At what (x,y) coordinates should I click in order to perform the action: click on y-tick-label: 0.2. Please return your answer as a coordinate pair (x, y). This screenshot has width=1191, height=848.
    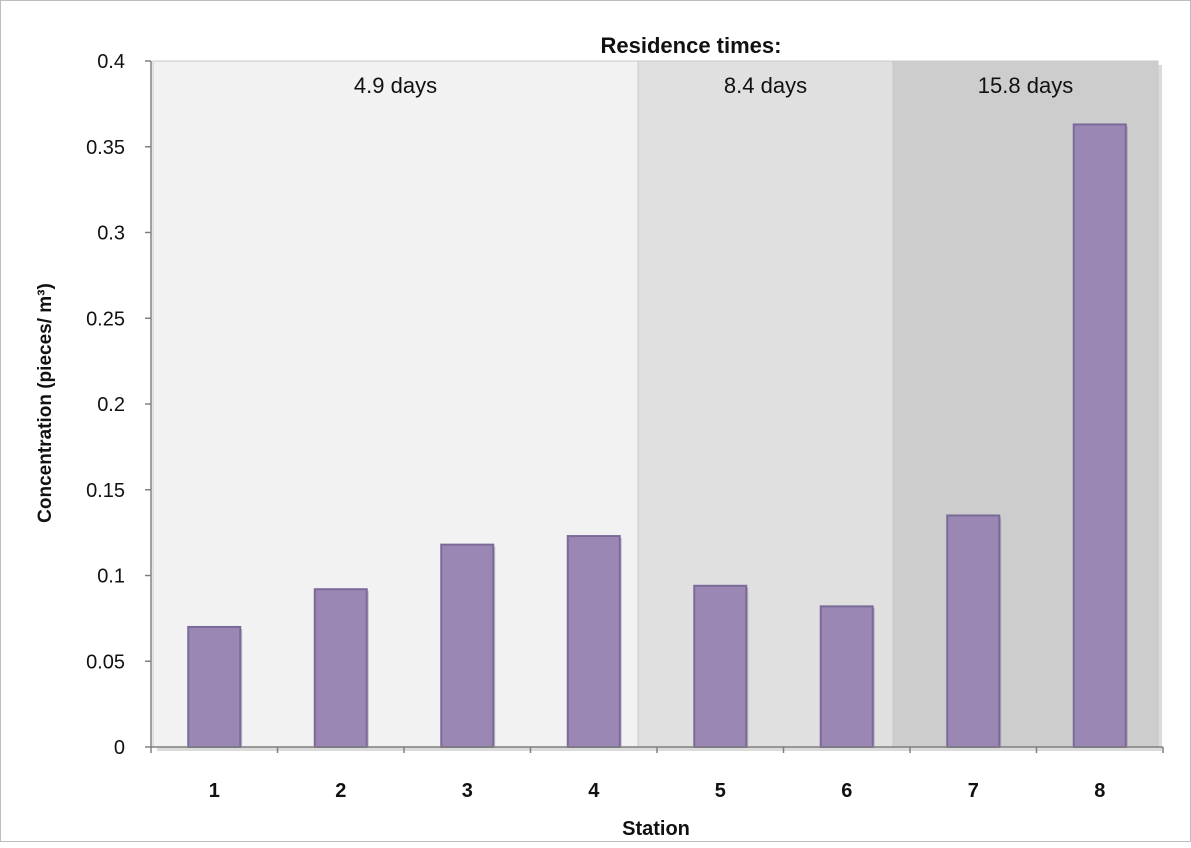
    Looking at the image, I should click on (111, 405).